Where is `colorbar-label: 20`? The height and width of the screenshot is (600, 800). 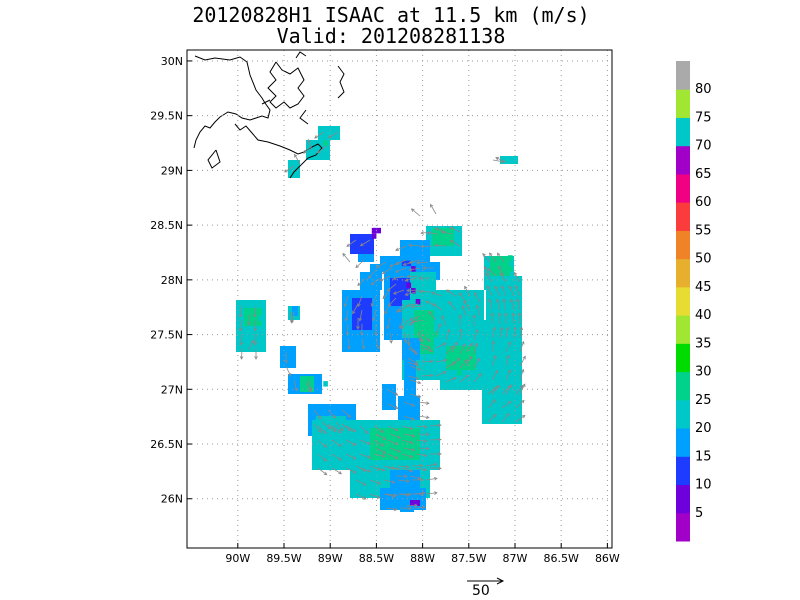 colorbar-label: 20 is located at coordinates (703, 428).